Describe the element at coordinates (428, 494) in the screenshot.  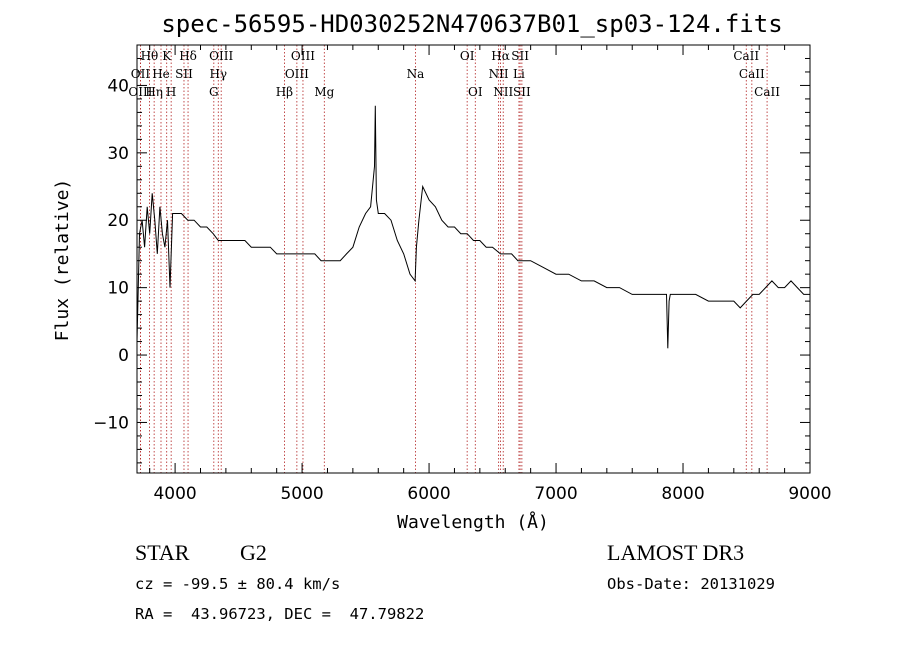
I see `x-tick-label: 6000` at that location.